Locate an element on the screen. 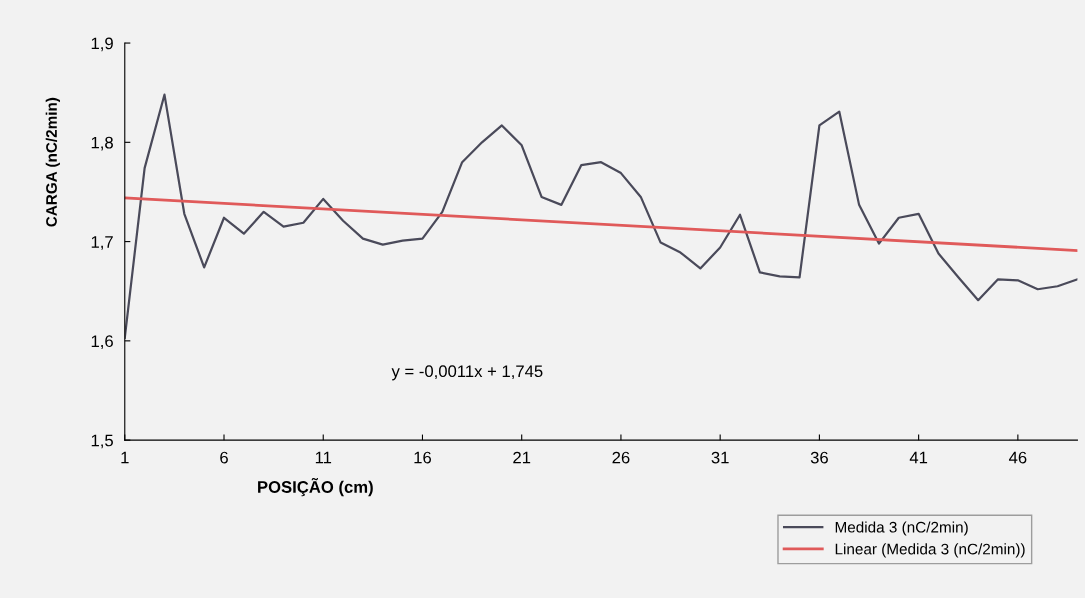  y-tick-label: 1,5 is located at coordinates (102, 441).